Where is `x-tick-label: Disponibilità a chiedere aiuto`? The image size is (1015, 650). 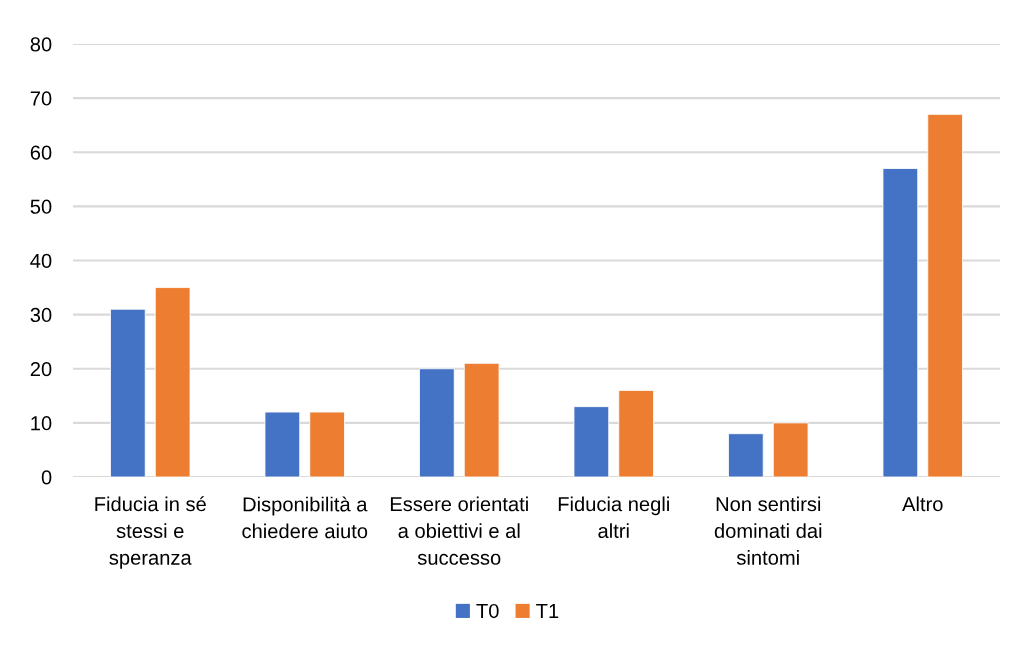 x-tick-label: Disponibilità a chiedere aiuto is located at coordinates (305, 517).